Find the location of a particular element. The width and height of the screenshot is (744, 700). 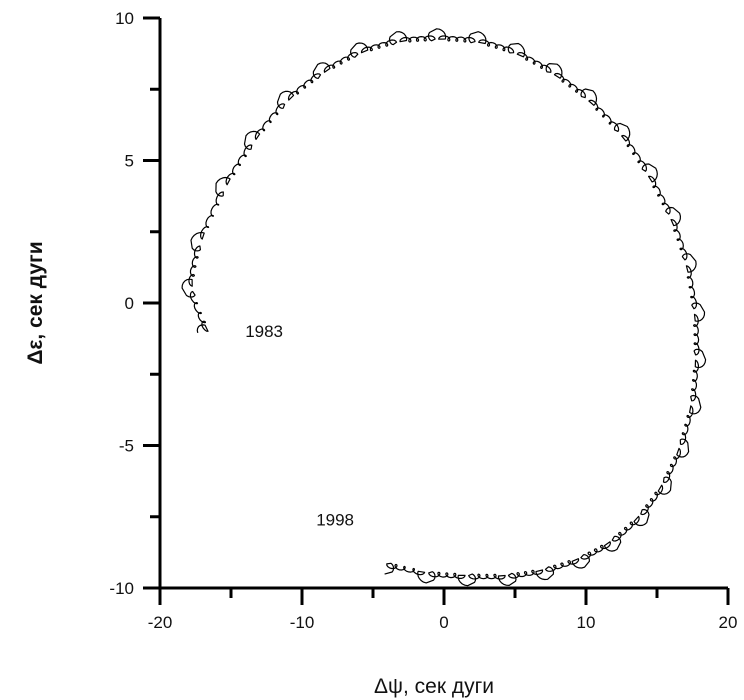

x-tick-label: -10 is located at coordinates (302, 622).